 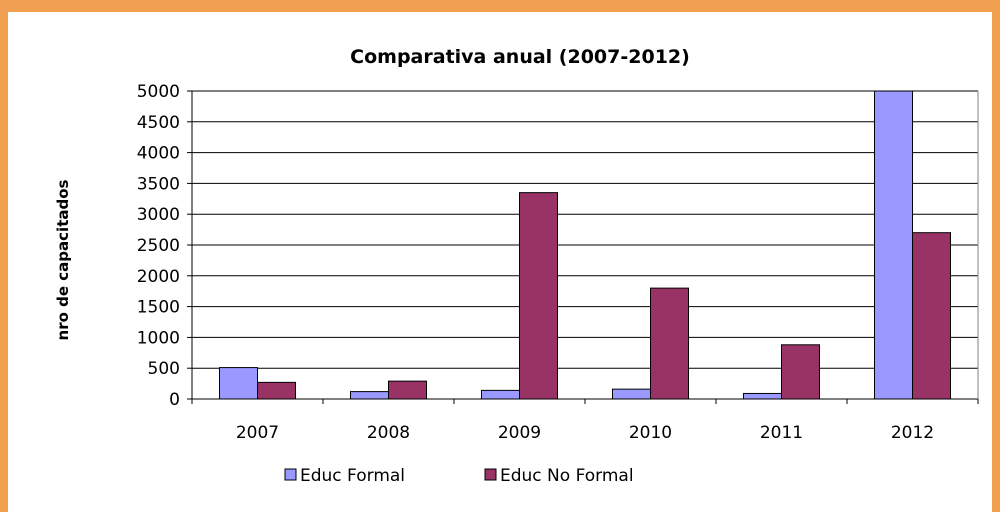 What do you see at coordinates (158, 246) in the screenshot?
I see `y-tick-label: 2500` at bounding box center [158, 246].